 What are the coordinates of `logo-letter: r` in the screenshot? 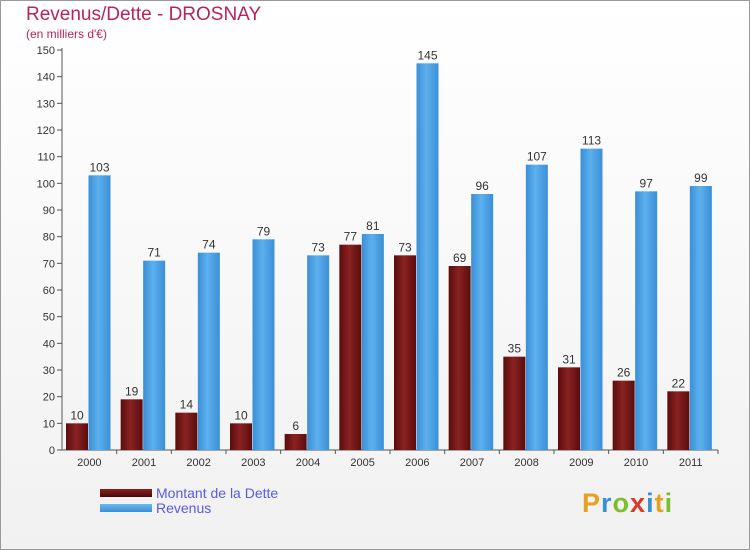 It's located at (607, 503).